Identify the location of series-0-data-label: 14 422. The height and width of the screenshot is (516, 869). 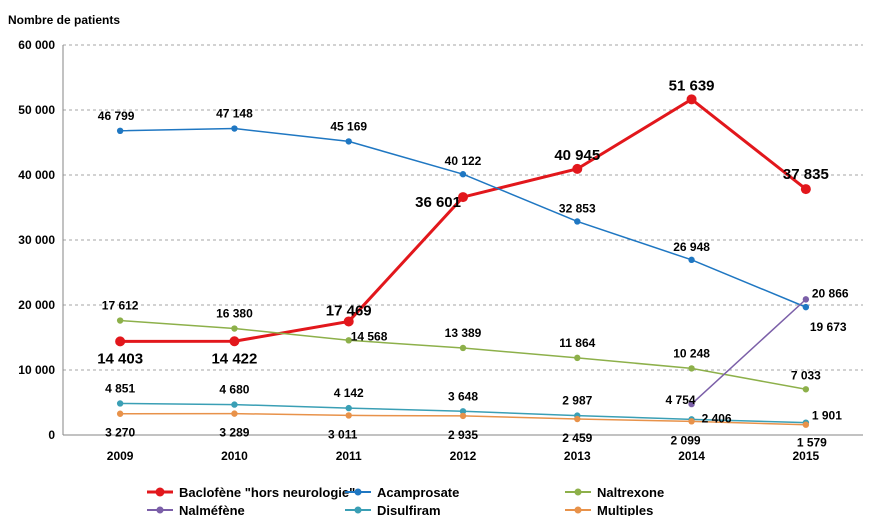
(234, 358).